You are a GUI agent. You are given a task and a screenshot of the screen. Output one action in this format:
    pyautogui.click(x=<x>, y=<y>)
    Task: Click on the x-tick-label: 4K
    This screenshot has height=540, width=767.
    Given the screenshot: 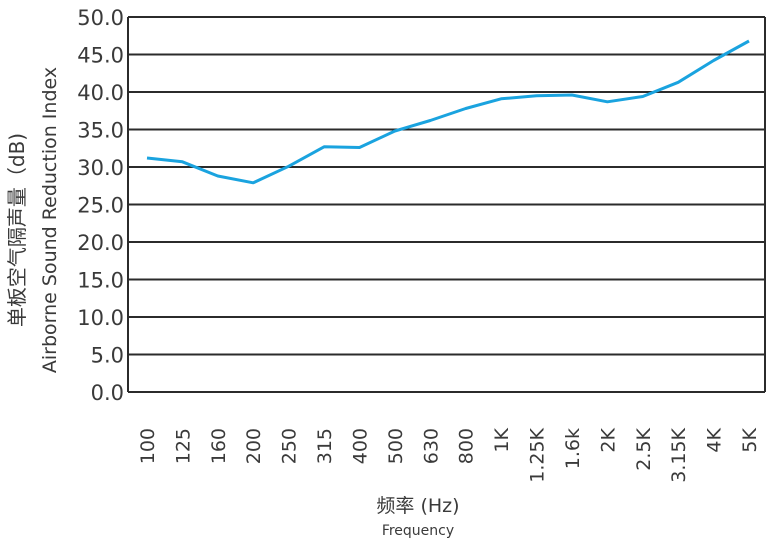 What is the action you would take?
    pyautogui.click(x=715, y=439)
    